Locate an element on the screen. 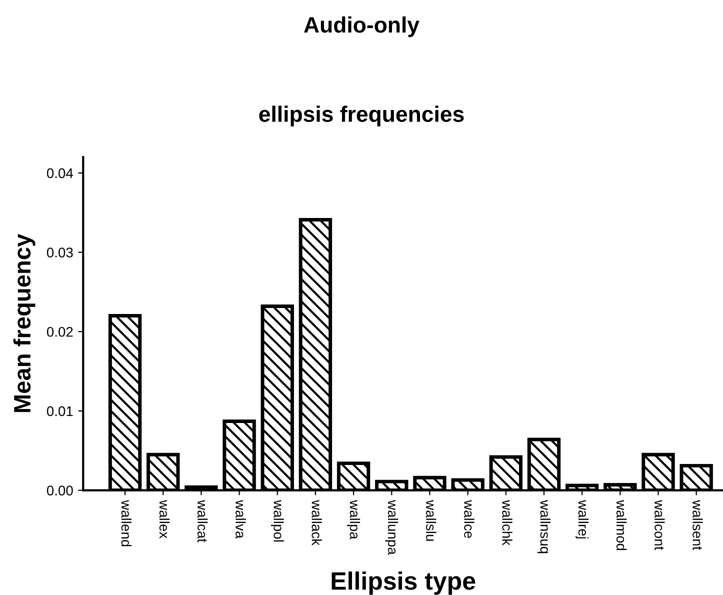 Image resolution: width=723 pixels, height=595 pixels. x-tick-label: wallcat is located at coordinates (202, 521).